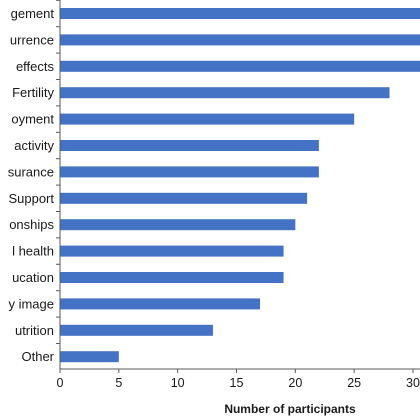 This screenshot has width=420, height=420. What do you see at coordinates (32, 39) in the screenshot?
I see `category-label: urrence` at bounding box center [32, 39].